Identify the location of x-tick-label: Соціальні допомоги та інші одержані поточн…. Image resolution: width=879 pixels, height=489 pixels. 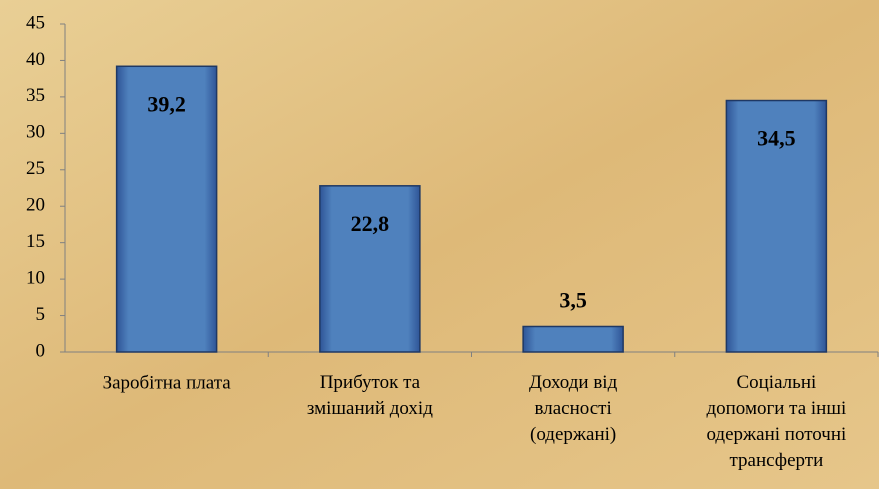
(776, 421).